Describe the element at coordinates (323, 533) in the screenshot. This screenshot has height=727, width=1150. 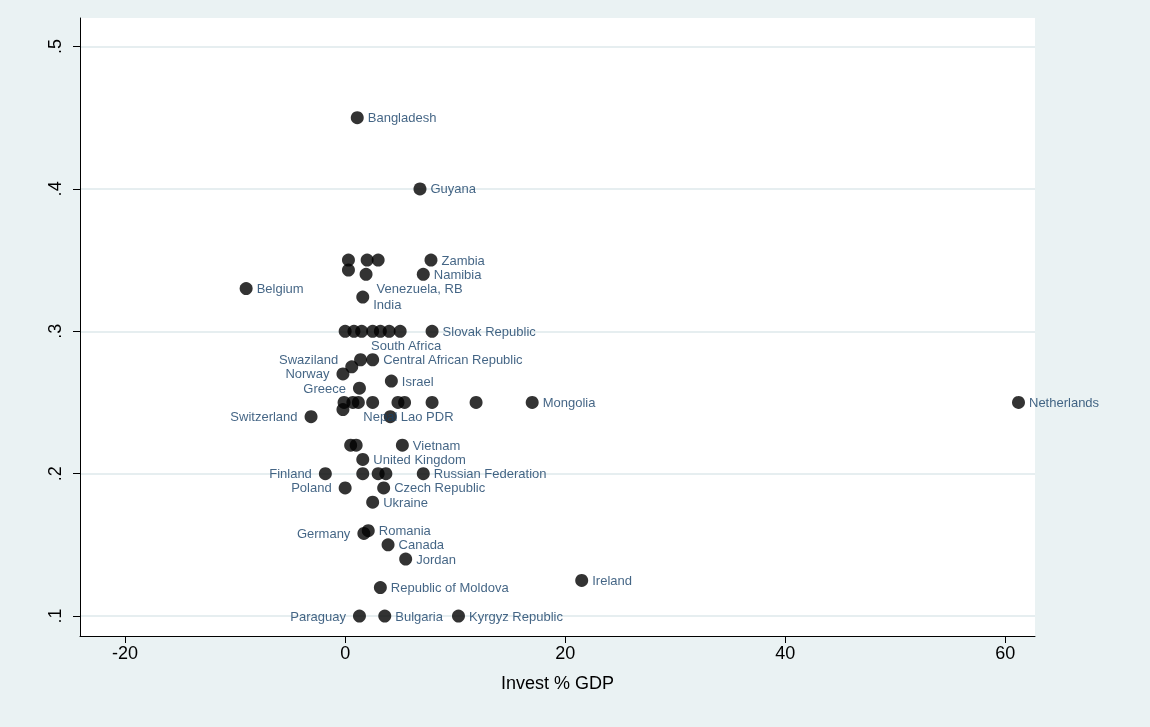
I see `data-label: Germany` at that location.